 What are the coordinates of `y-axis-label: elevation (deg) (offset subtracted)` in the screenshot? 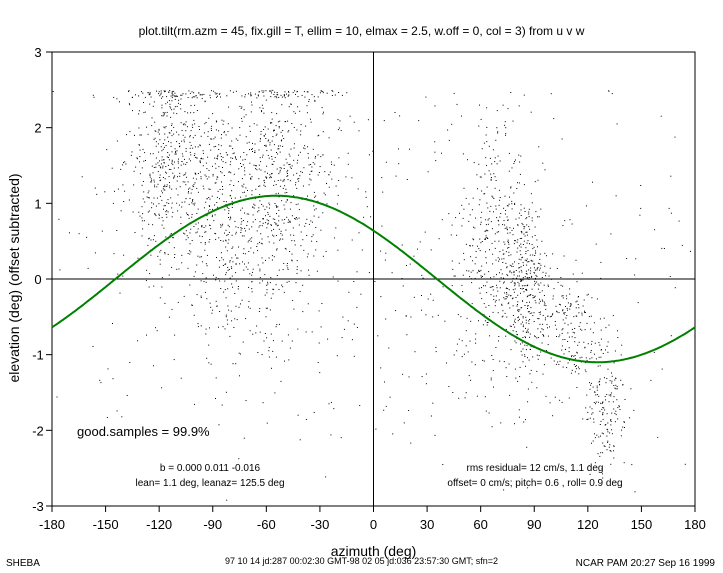 It's located at (14, 278).